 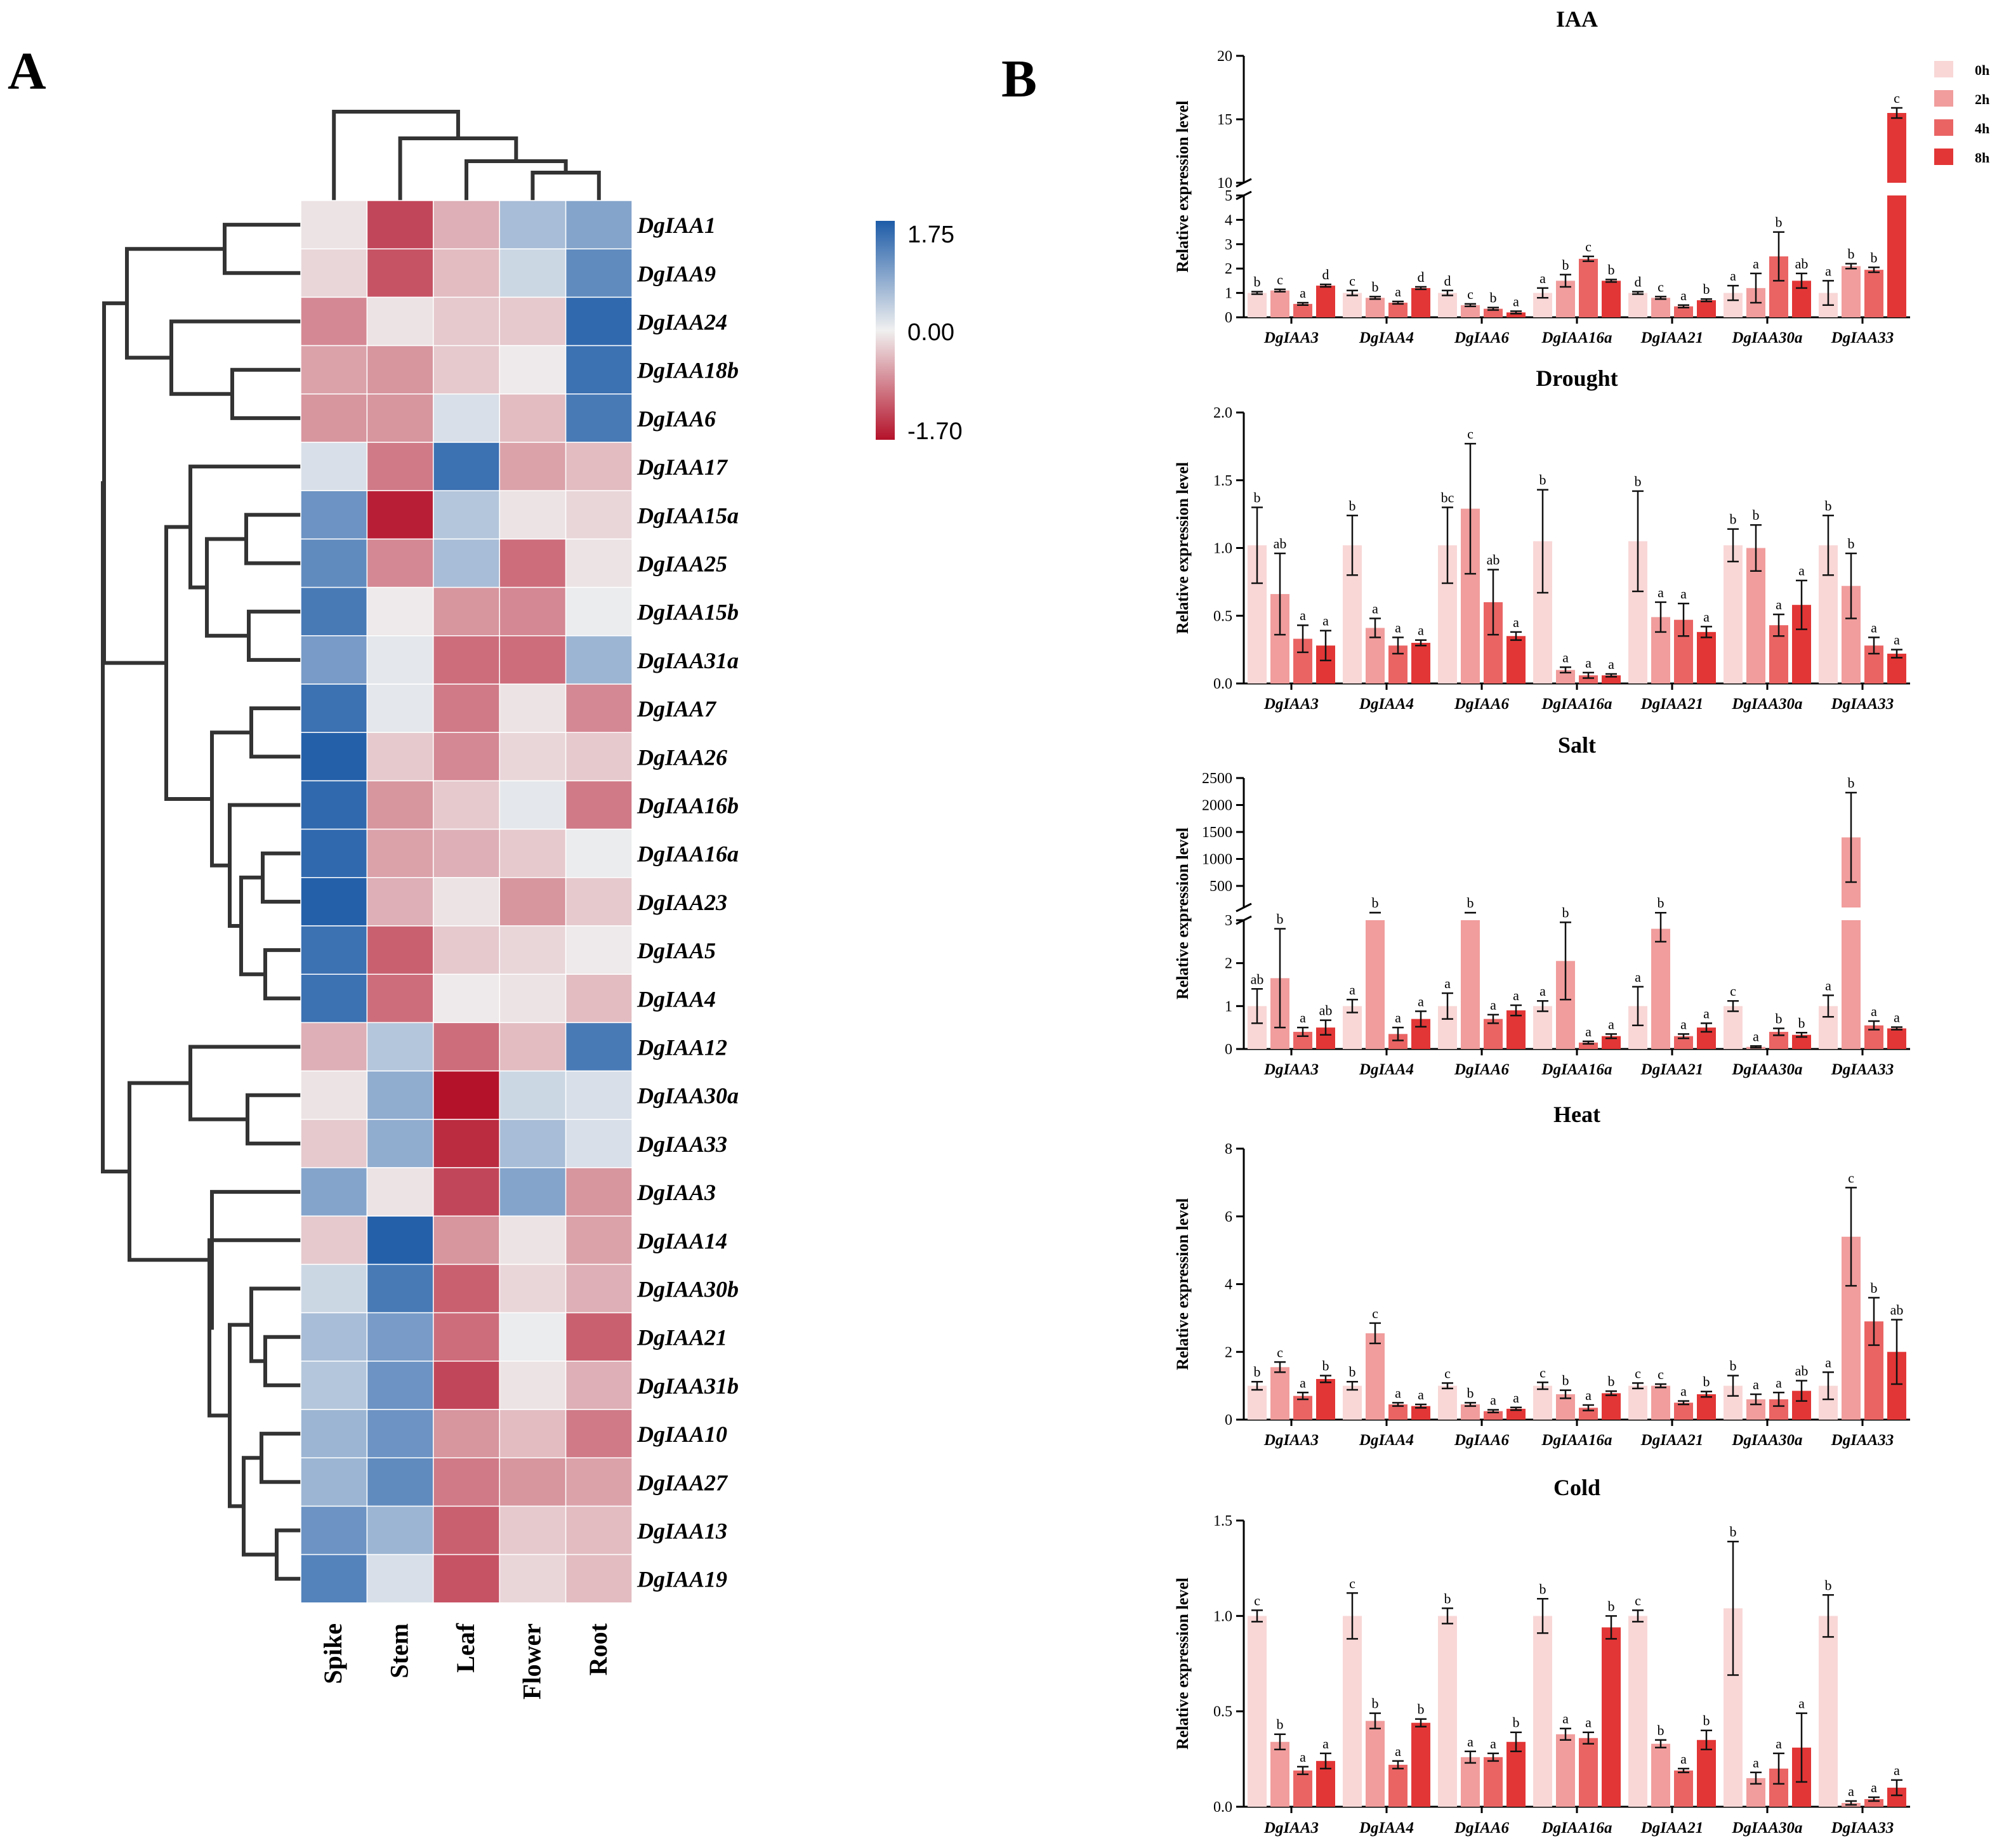 I want to click on y-tick-label: 15, so click(x=1224, y=120).